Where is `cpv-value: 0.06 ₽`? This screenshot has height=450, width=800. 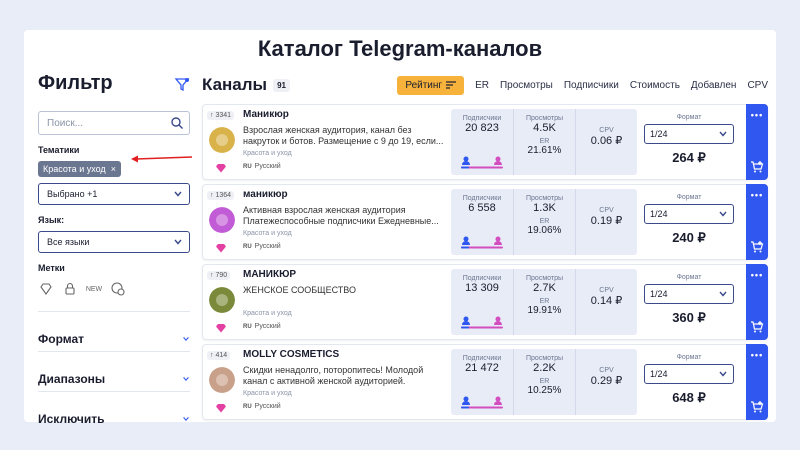
cpv-value: 0.06 ₽ is located at coordinates (606, 141).